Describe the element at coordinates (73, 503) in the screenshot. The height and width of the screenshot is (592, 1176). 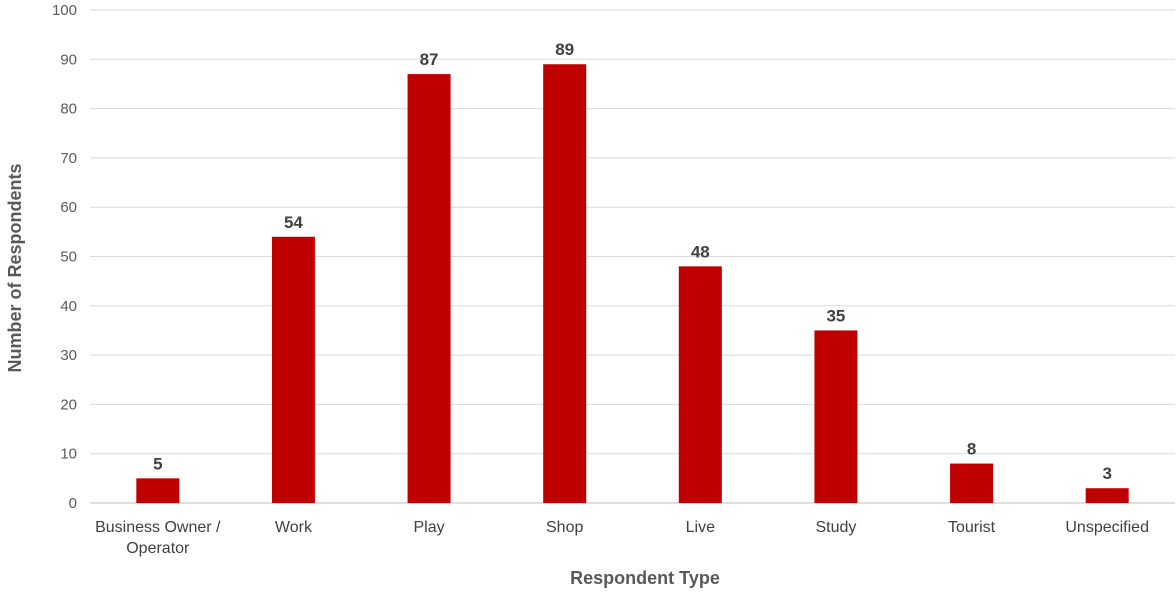
I see `y-tick-label: 0` at that location.